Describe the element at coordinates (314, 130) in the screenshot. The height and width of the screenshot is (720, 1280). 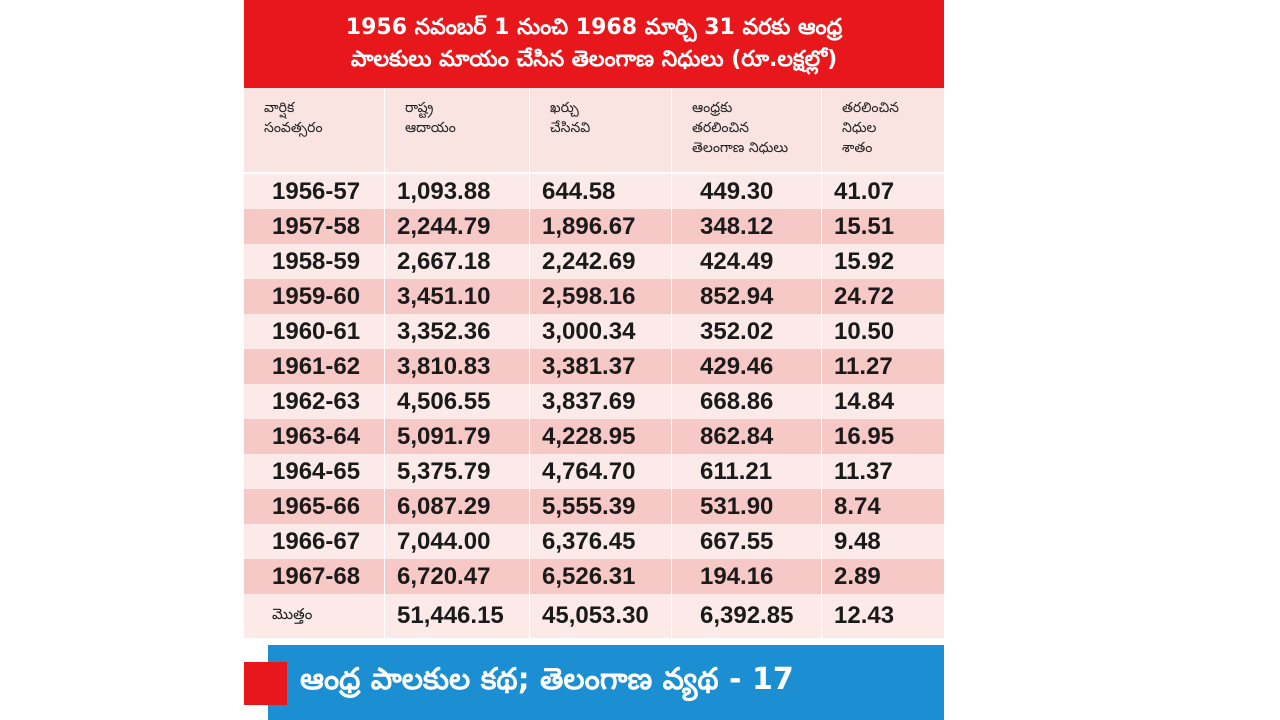
I see `header-year: వార్షిక సంవత్సరం` at that location.